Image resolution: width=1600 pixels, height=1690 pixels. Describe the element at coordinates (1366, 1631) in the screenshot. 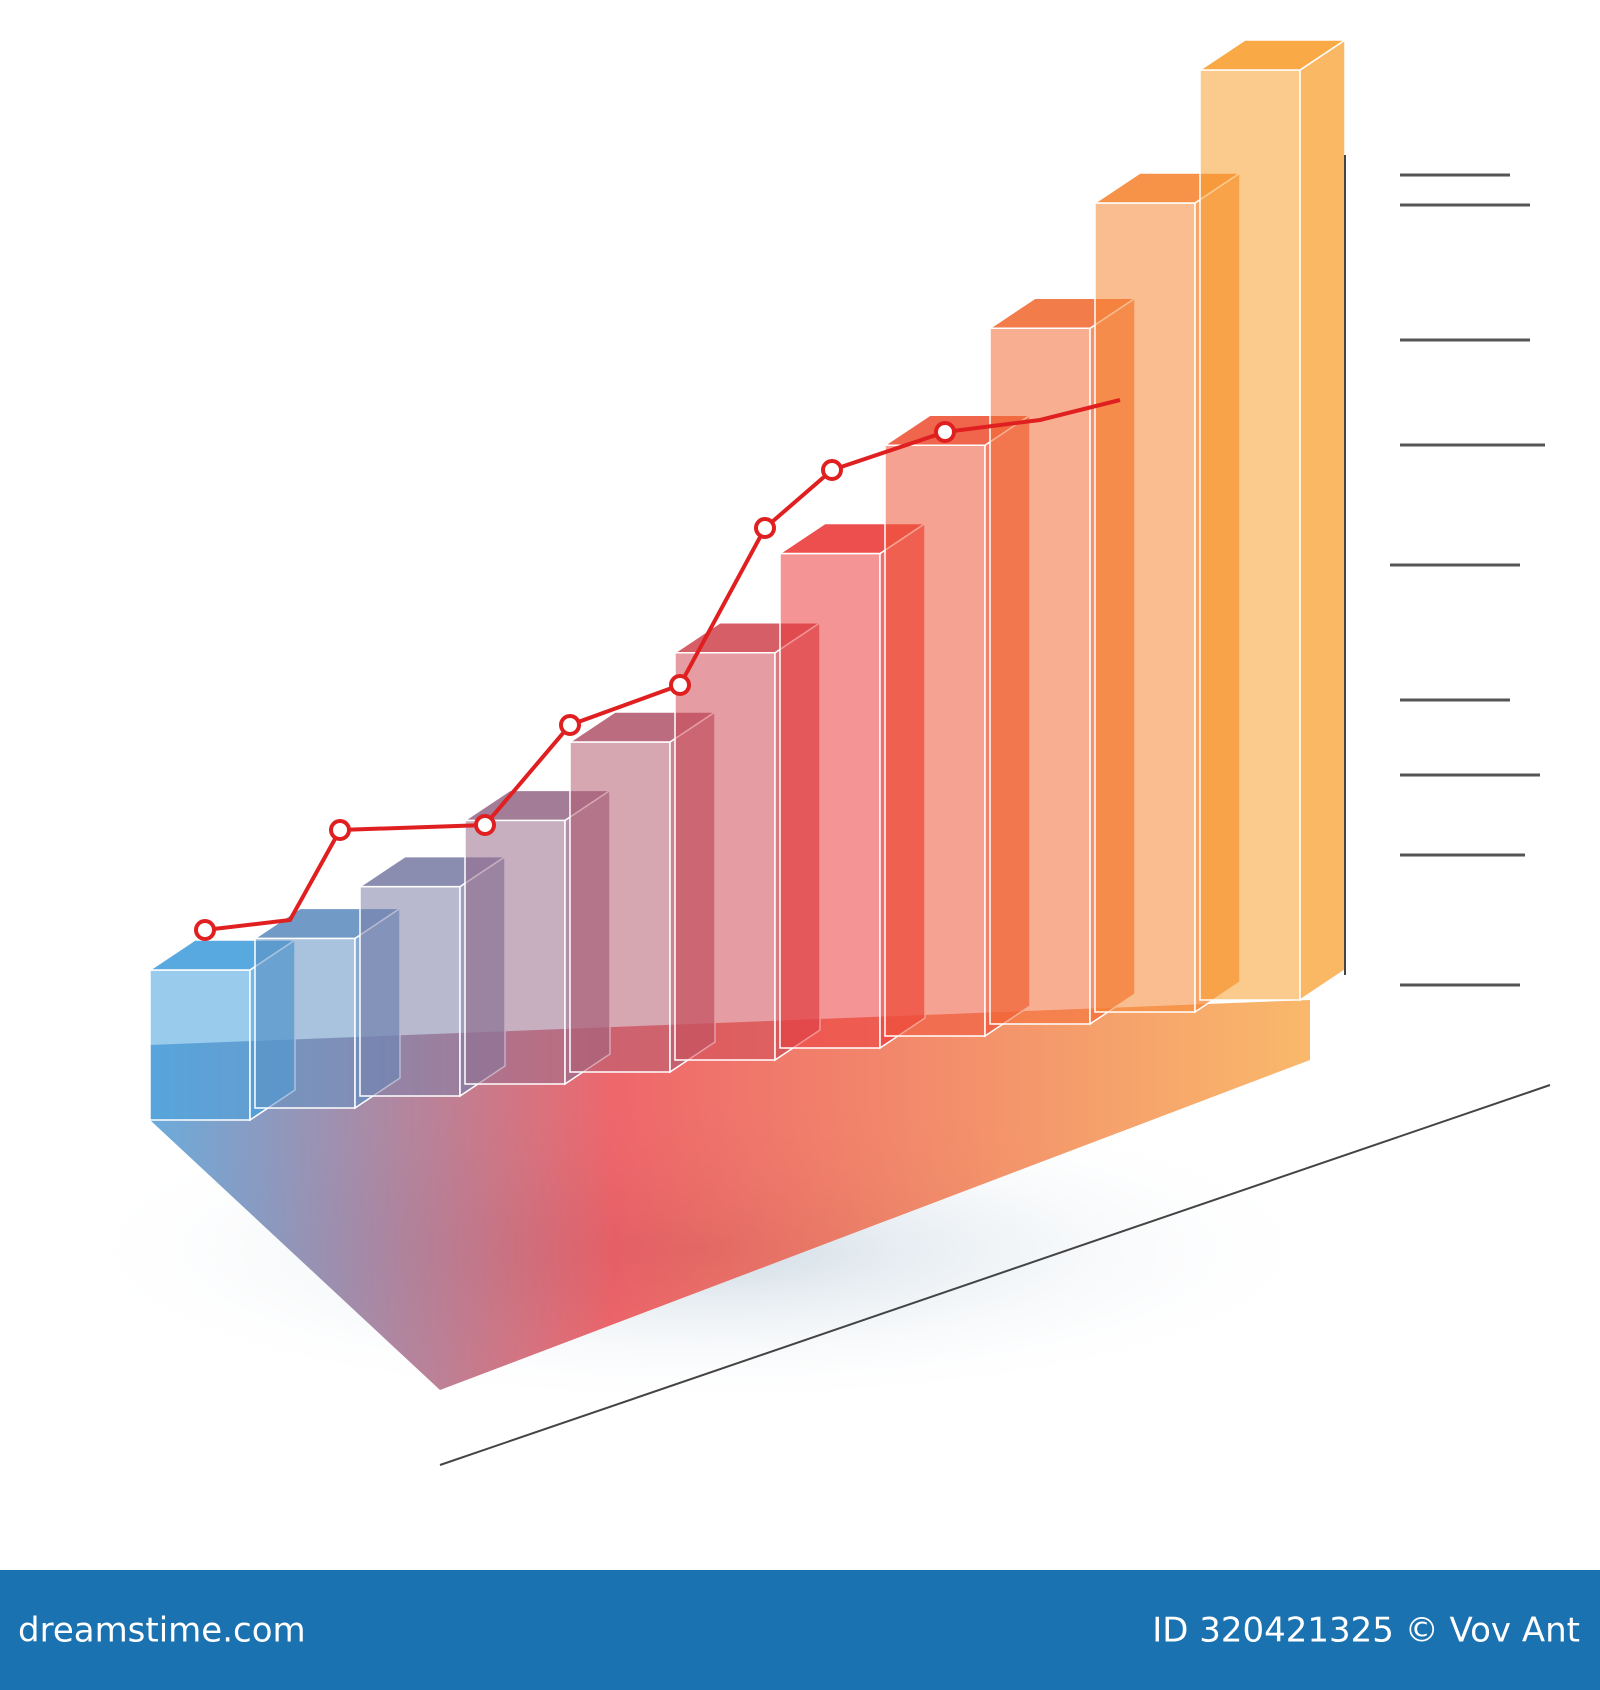

I see `footer-credit: ID 320421325 © Vov Ant` at that location.